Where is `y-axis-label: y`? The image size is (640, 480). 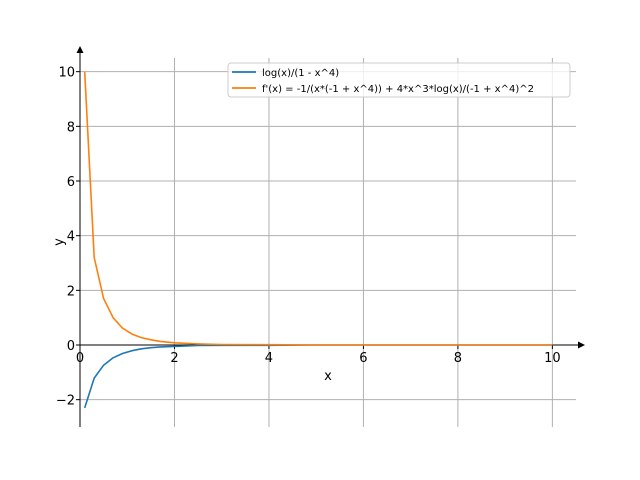
y-axis-label: y is located at coordinates (59, 242).